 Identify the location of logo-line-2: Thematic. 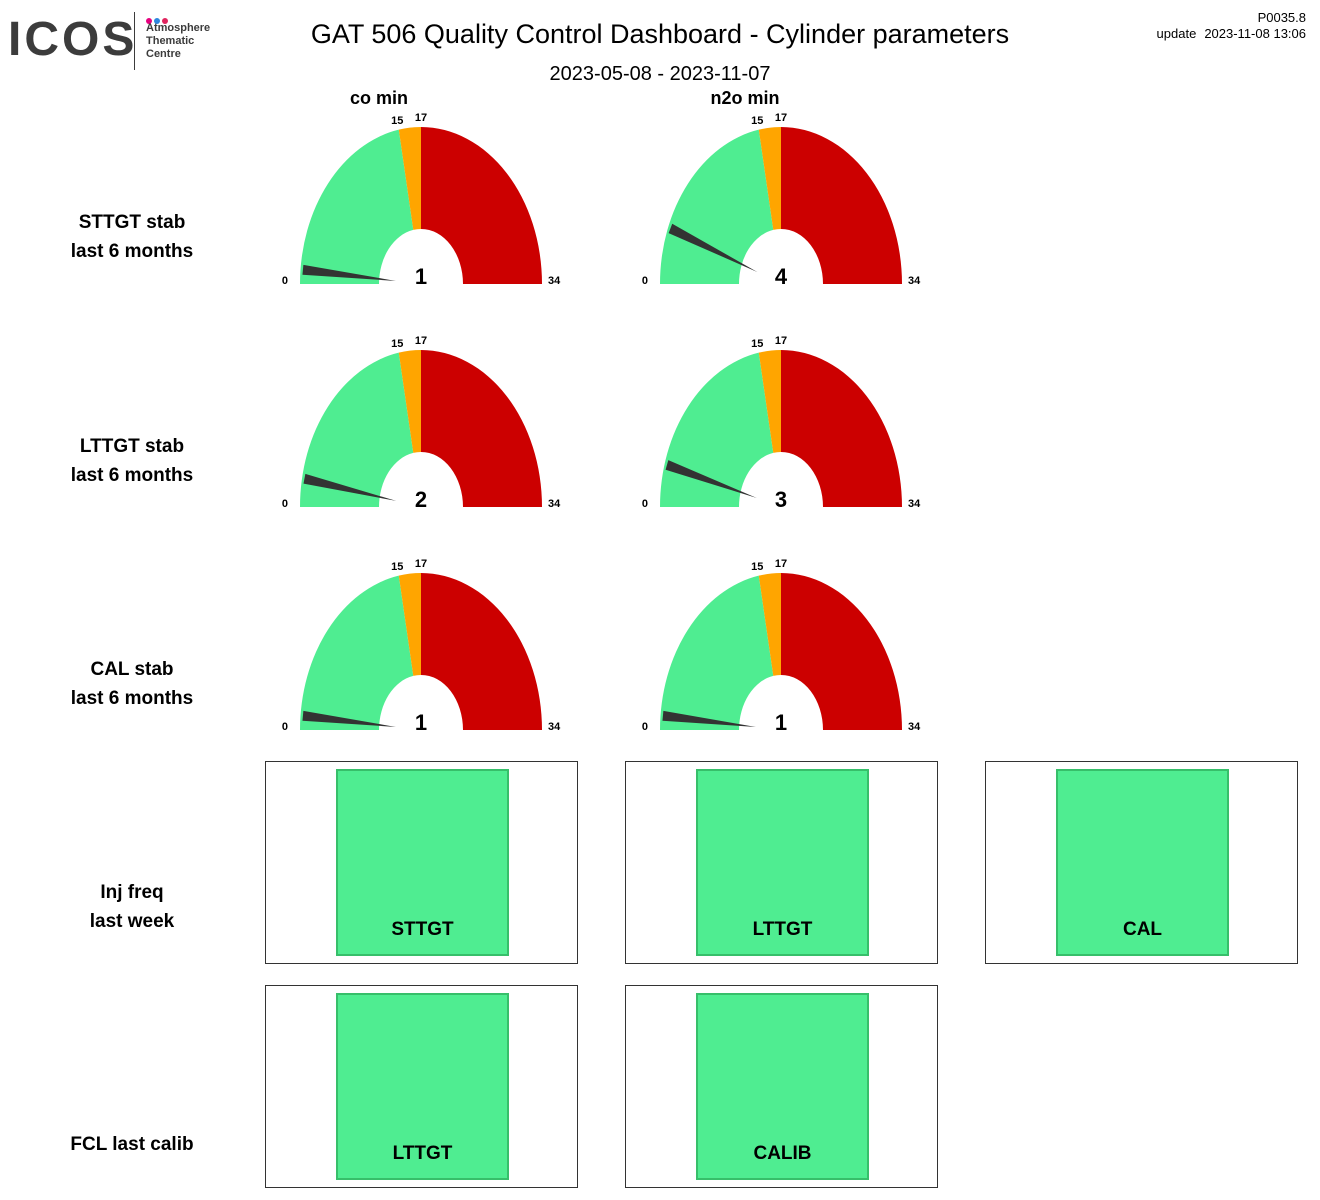
(170, 41).